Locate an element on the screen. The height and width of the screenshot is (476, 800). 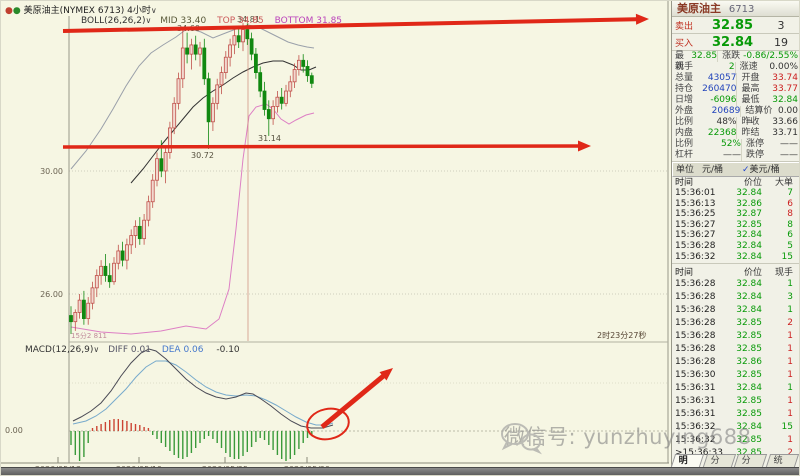
trade-time: 15:36:32 is located at coordinates (695, 427).